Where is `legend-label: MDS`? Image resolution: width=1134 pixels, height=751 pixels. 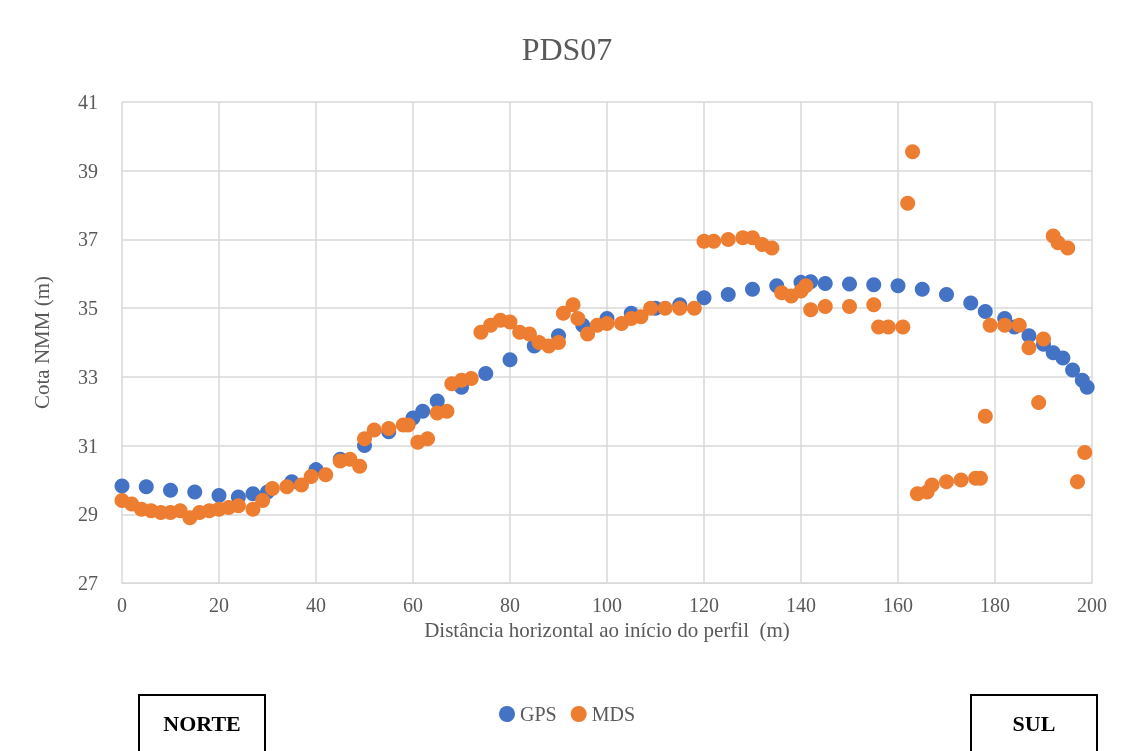 legend-label: MDS is located at coordinates (613, 714).